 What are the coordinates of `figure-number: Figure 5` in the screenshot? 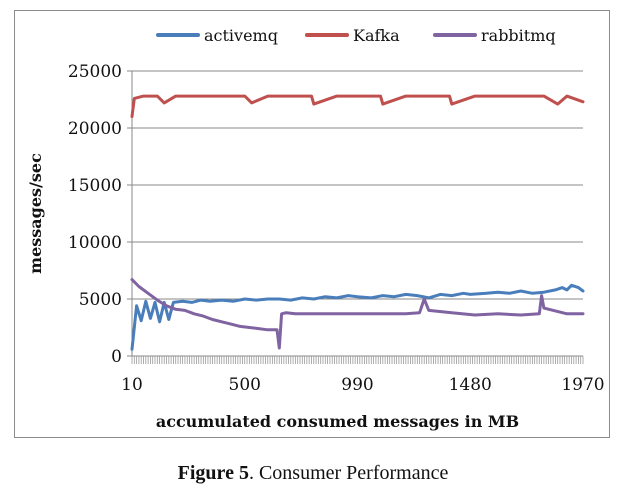 It's located at (213, 473).